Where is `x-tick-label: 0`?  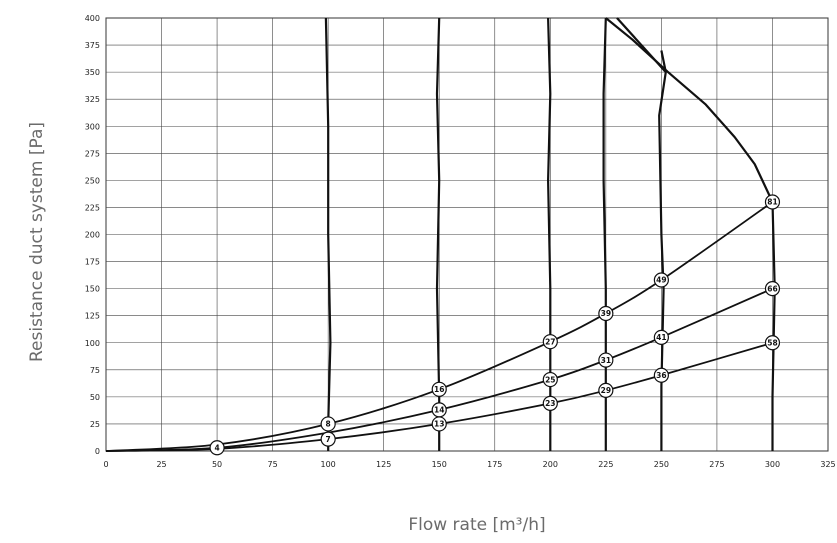
x-tick-label: 0 is located at coordinates (105, 464).